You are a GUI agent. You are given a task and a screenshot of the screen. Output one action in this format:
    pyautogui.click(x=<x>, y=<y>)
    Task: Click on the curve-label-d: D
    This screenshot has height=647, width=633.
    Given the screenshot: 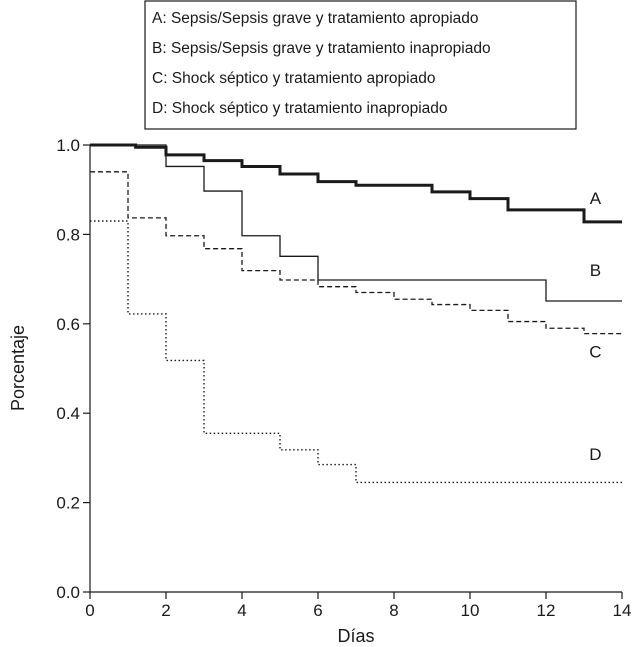 What is the action you would take?
    pyautogui.click(x=595, y=454)
    